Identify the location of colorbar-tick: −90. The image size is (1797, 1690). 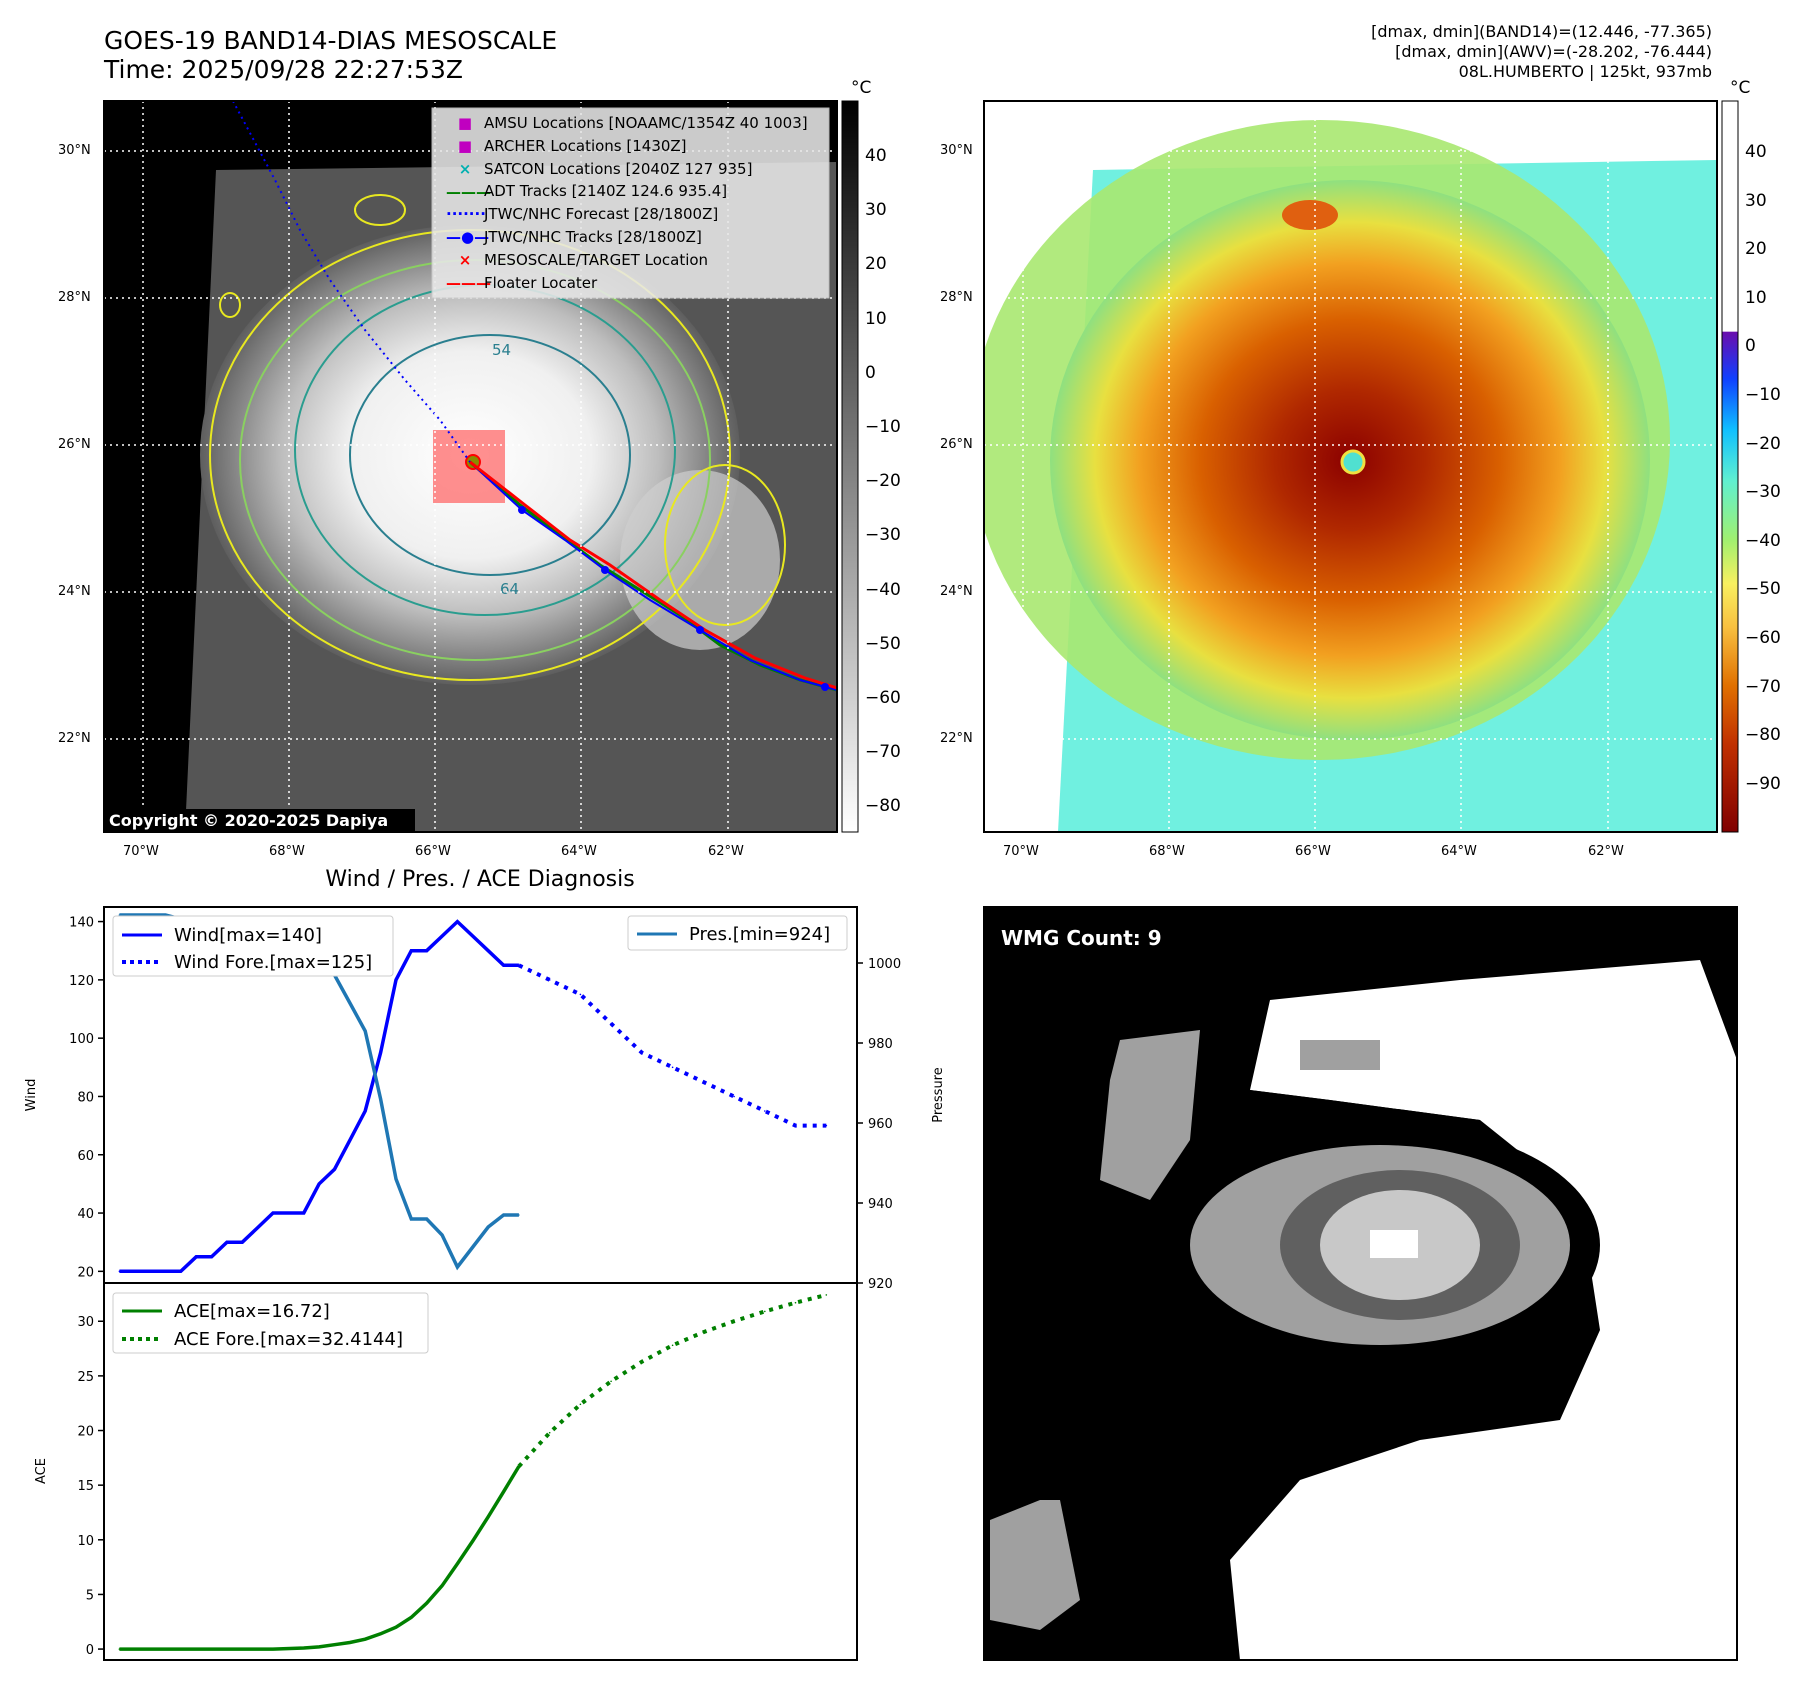
(1763, 783).